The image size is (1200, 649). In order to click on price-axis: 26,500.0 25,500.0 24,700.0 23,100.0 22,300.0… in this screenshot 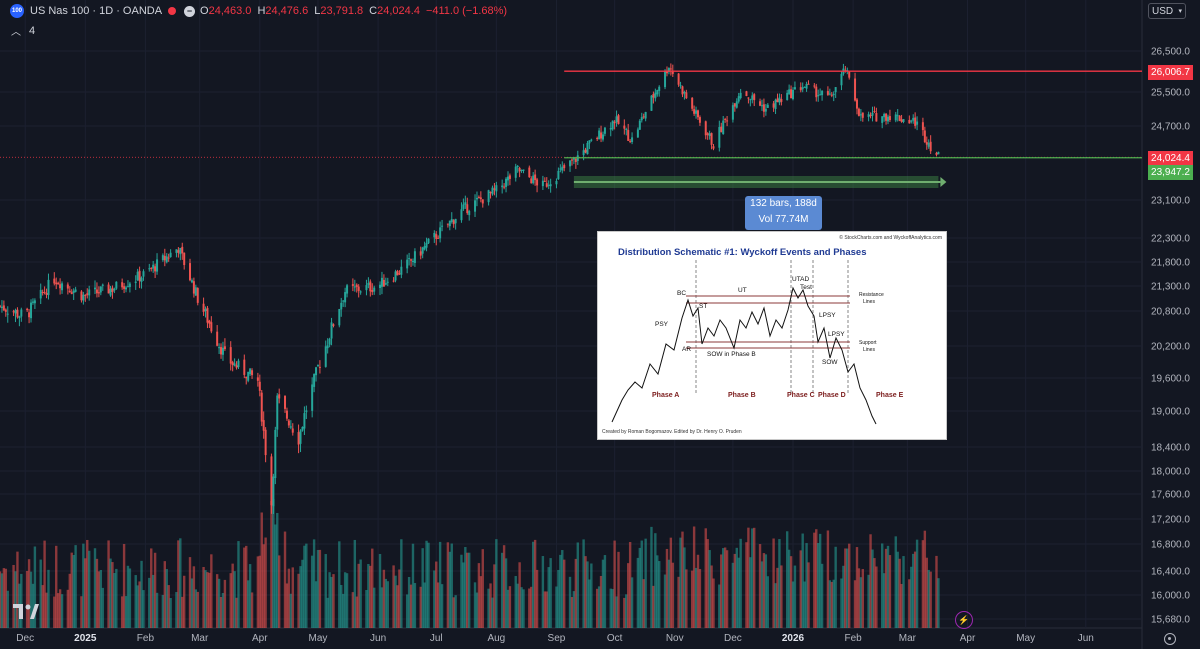, I will do `click(1170, 336)`.